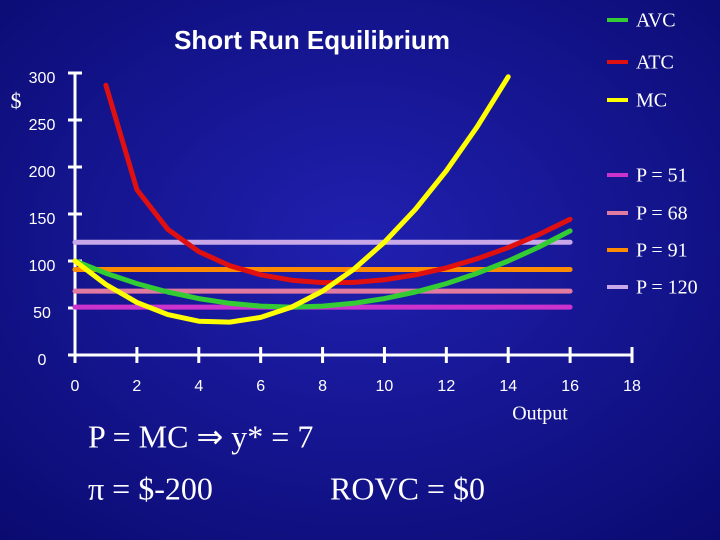 This screenshot has width=720, height=540. Describe the element at coordinates (385, 386) in the screenshot. I see `x-tick-label: 10` at that location.